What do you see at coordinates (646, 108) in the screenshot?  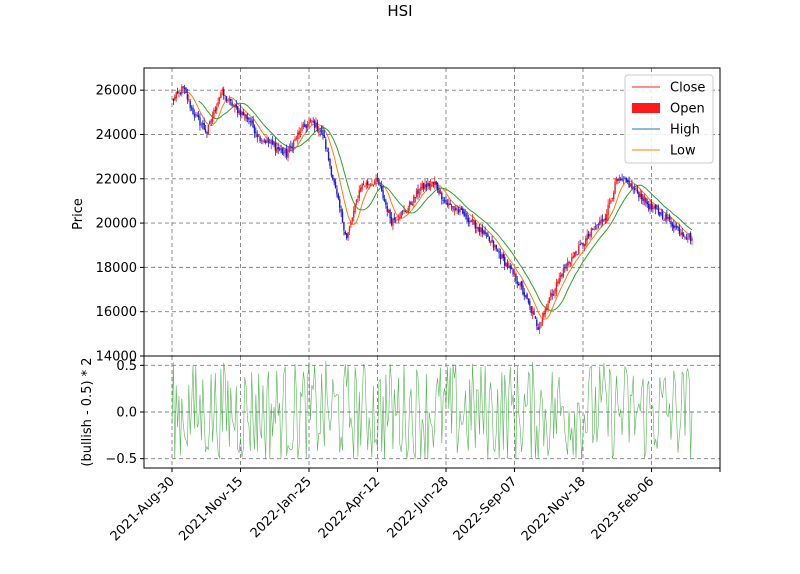 I see `legend-swatch-open` at bounding box center [646, 108].